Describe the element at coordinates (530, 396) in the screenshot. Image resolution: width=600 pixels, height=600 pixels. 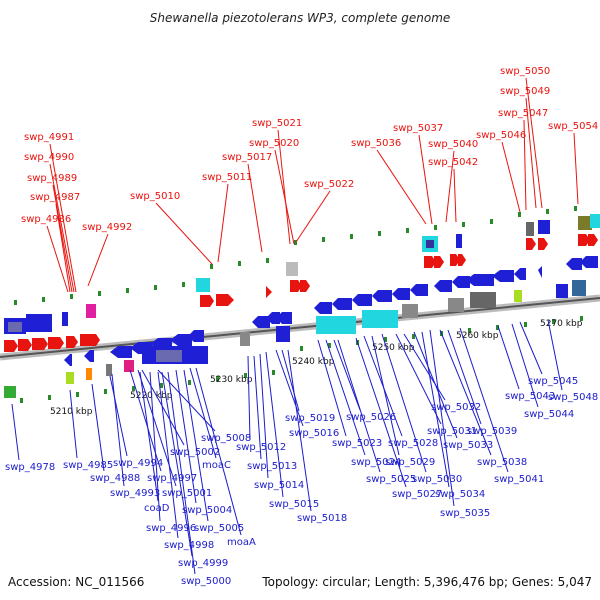
I see `gene-label: swp_5043` at that location.